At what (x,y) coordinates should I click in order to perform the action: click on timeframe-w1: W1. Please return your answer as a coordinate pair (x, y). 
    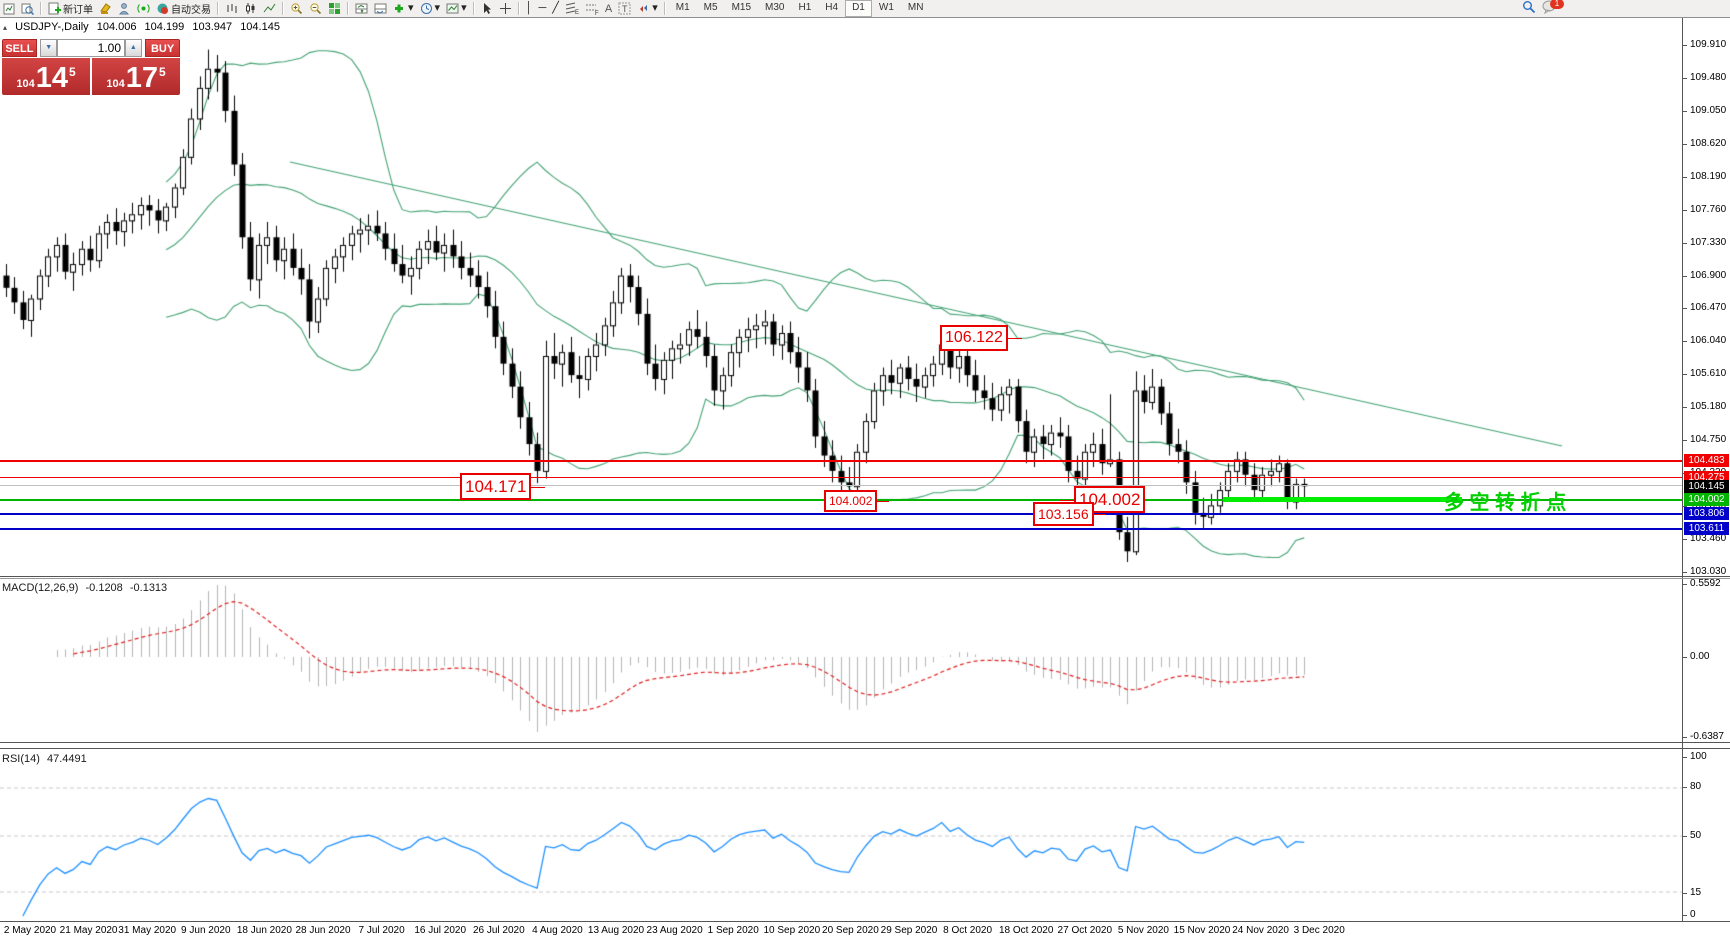
    Looking at the image, I should click on (886, 7).